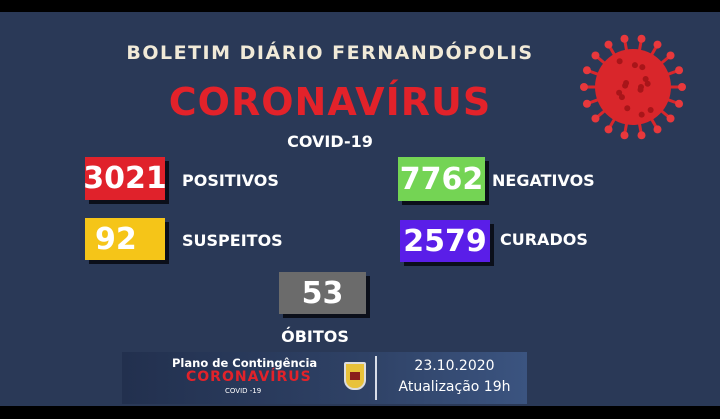  I want to click on curados-count: 2579, so click(445, 241).